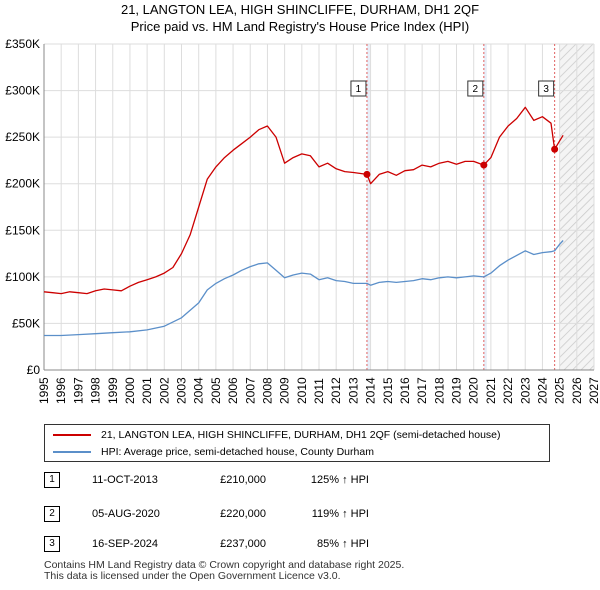  What do you see at coordinates (130, 390) in the screenshot?
I see `x-tick-label: 2000` at bounding box center [130, 390].